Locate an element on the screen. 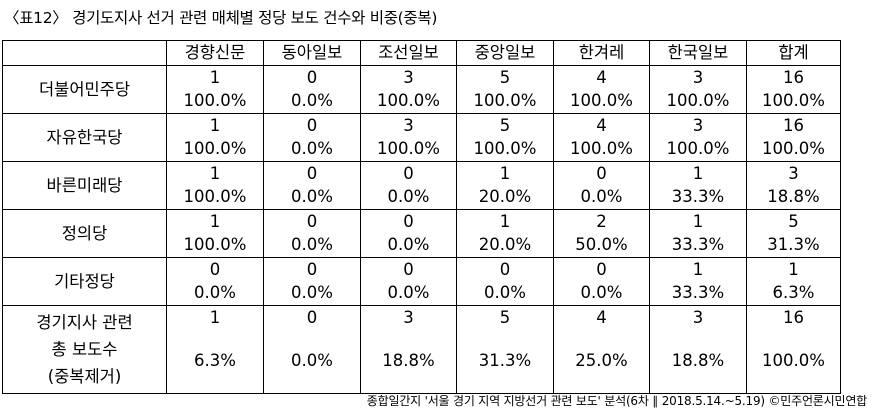 This screenshot has width=873, height=414. total-percent-cell: 31.3% is located at coordinates (505, 361).